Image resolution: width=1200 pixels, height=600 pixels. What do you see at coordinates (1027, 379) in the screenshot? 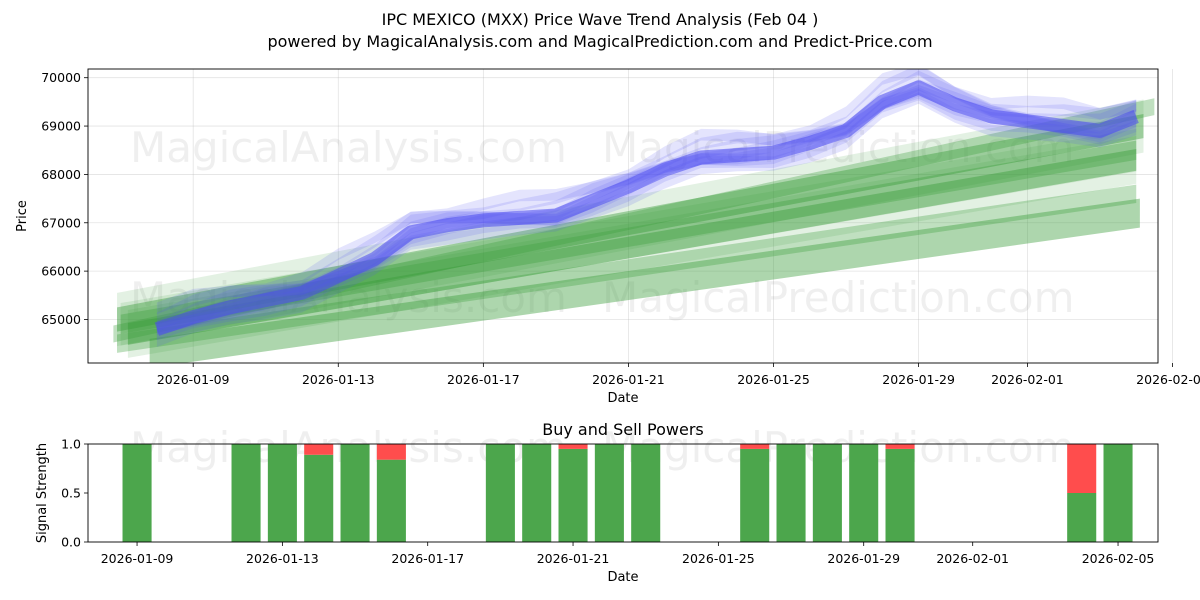
I see `top-x-tick-label: 2026-02-01` at bounding box center [1027, 379].